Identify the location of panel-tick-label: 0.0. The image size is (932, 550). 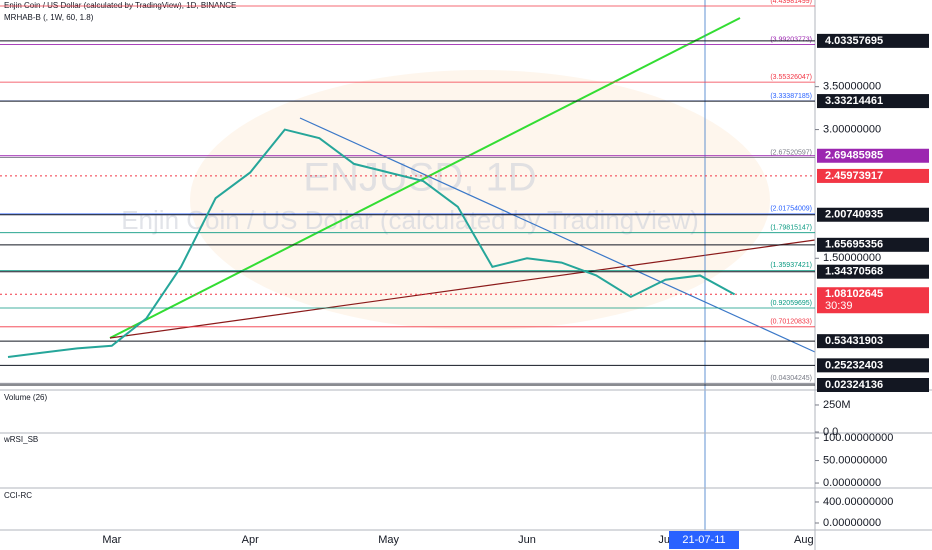
(830, 432).